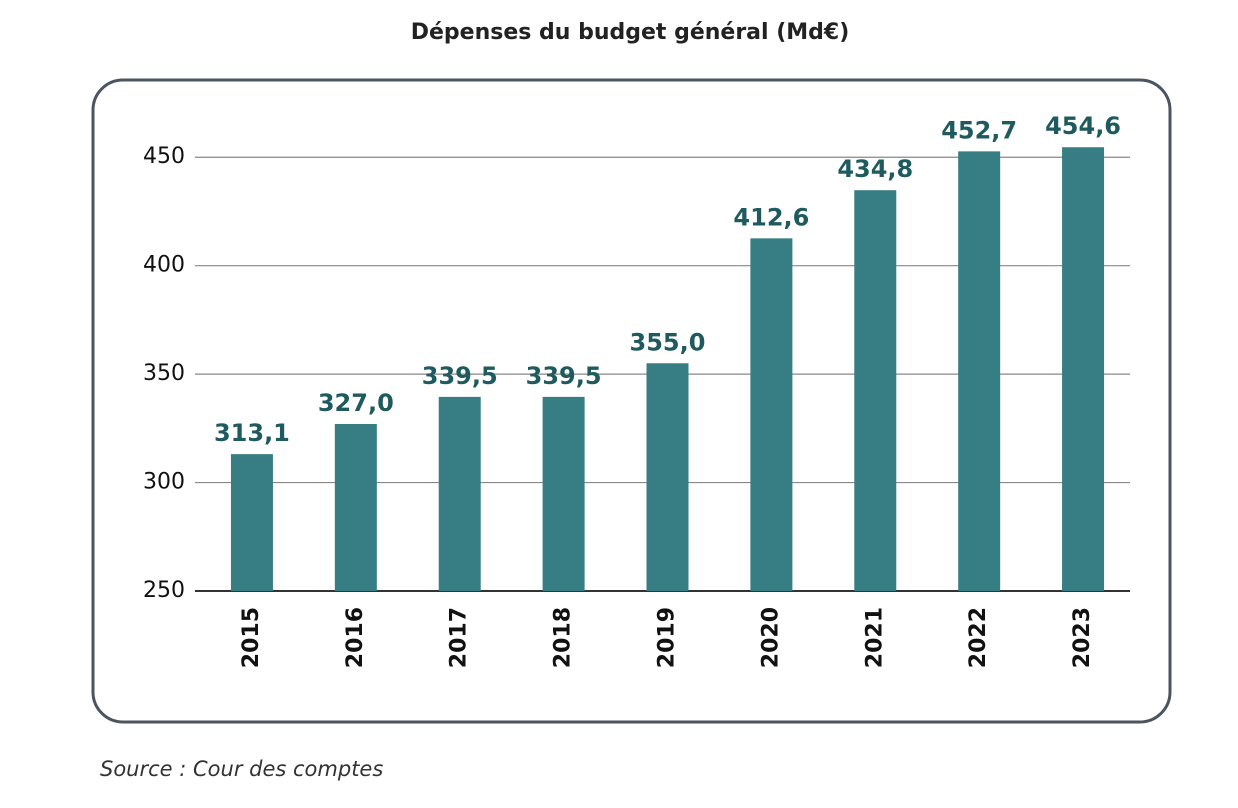 This screenshot has width=1238, height=808. I want to click on x-tick-label: 2020, so click(770, 637).